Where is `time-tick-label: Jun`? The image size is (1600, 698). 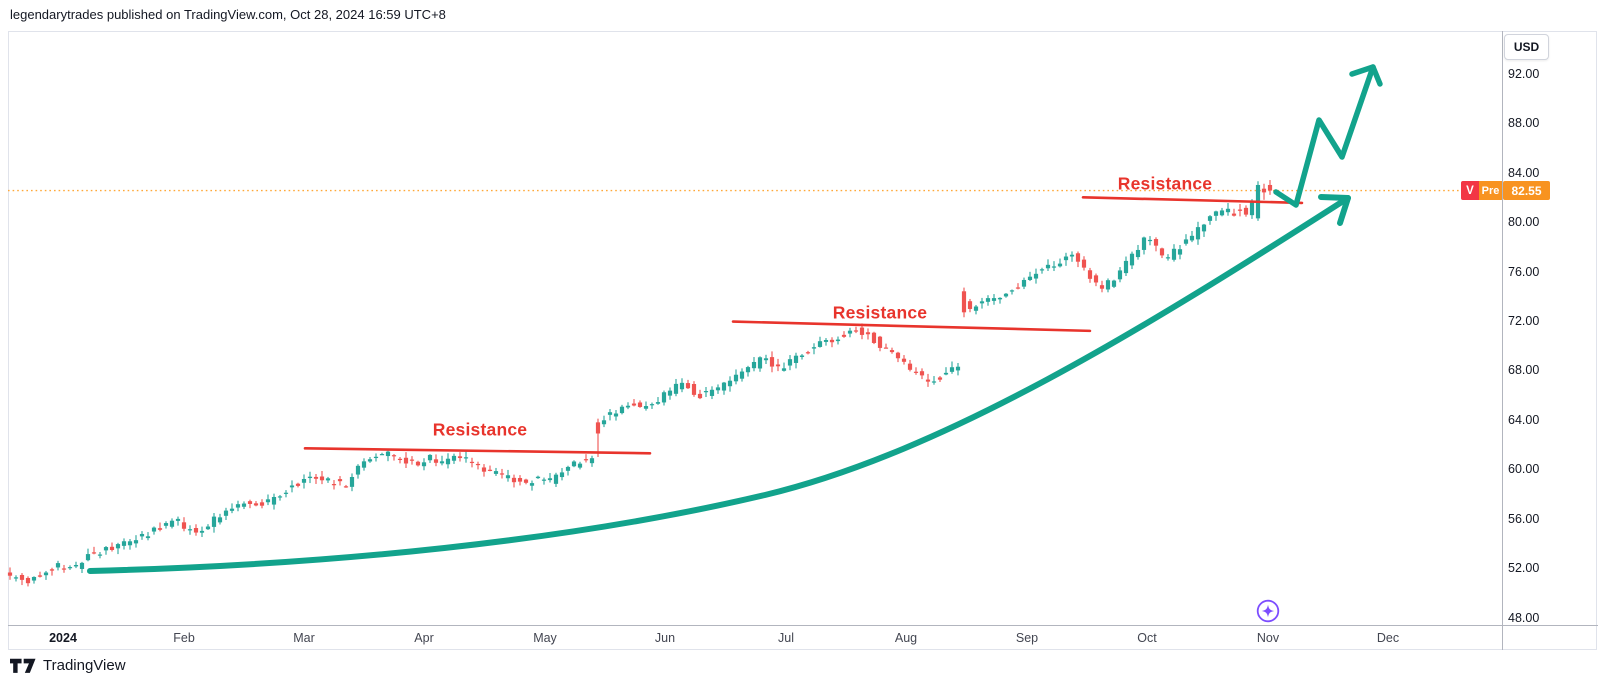
time-tick-label: Jun is located at coordinates (665, 638).